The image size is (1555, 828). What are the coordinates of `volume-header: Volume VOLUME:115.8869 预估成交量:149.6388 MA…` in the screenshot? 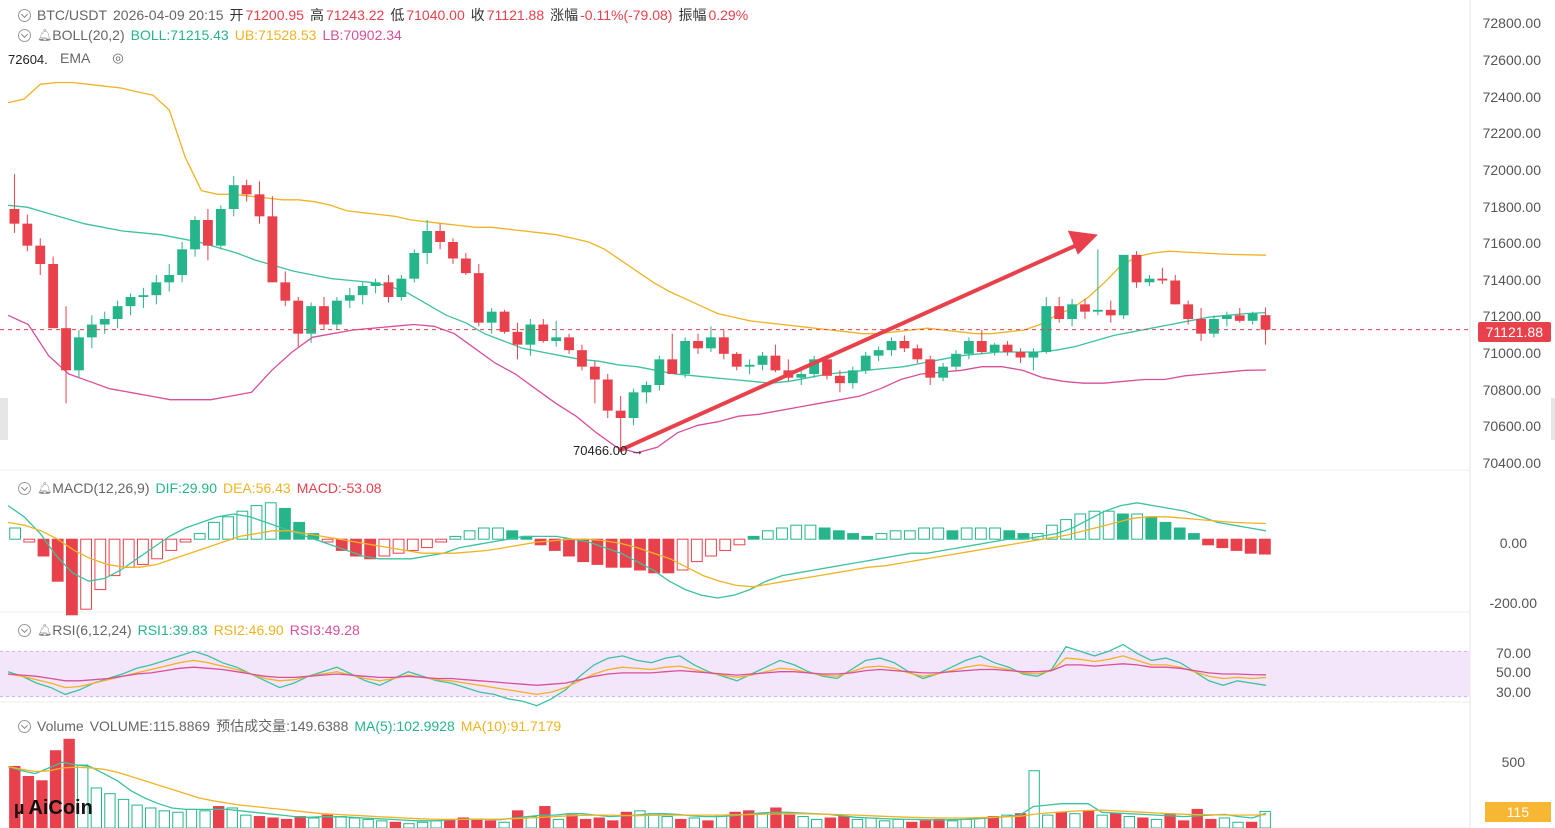 It's located at (289, 726).